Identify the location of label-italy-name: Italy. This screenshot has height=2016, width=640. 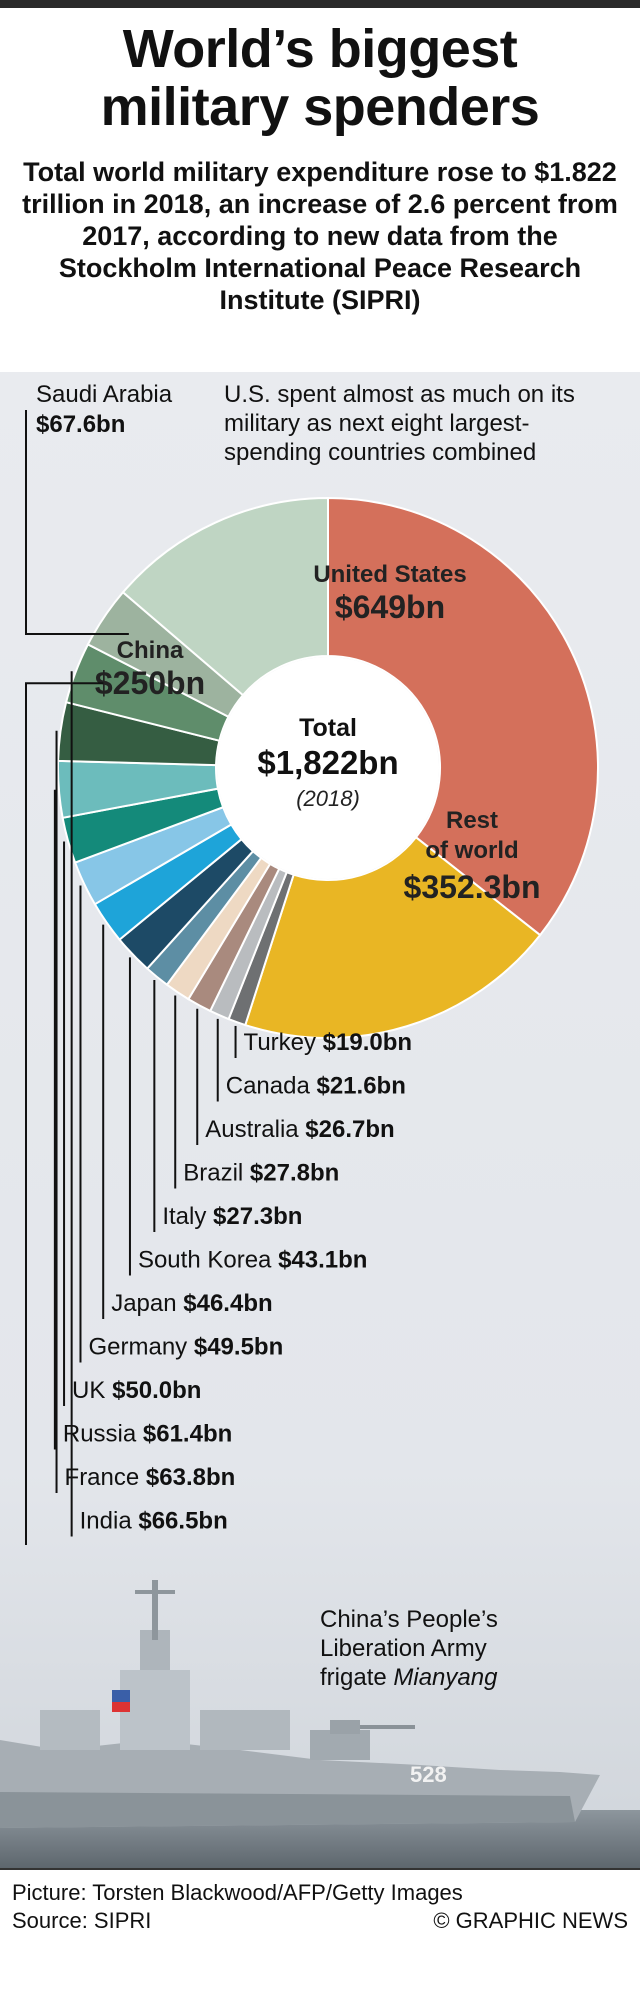
(187, 1216).